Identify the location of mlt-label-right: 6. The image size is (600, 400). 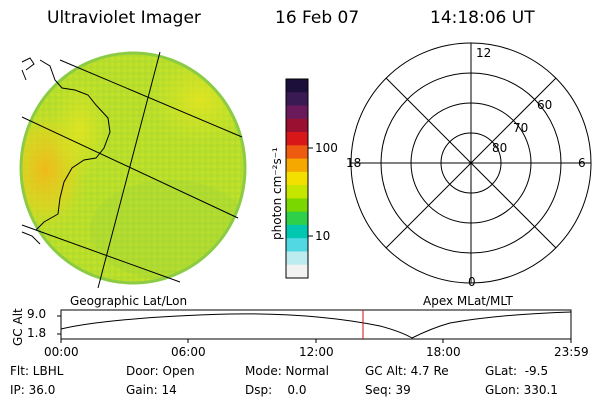
(582, 163).